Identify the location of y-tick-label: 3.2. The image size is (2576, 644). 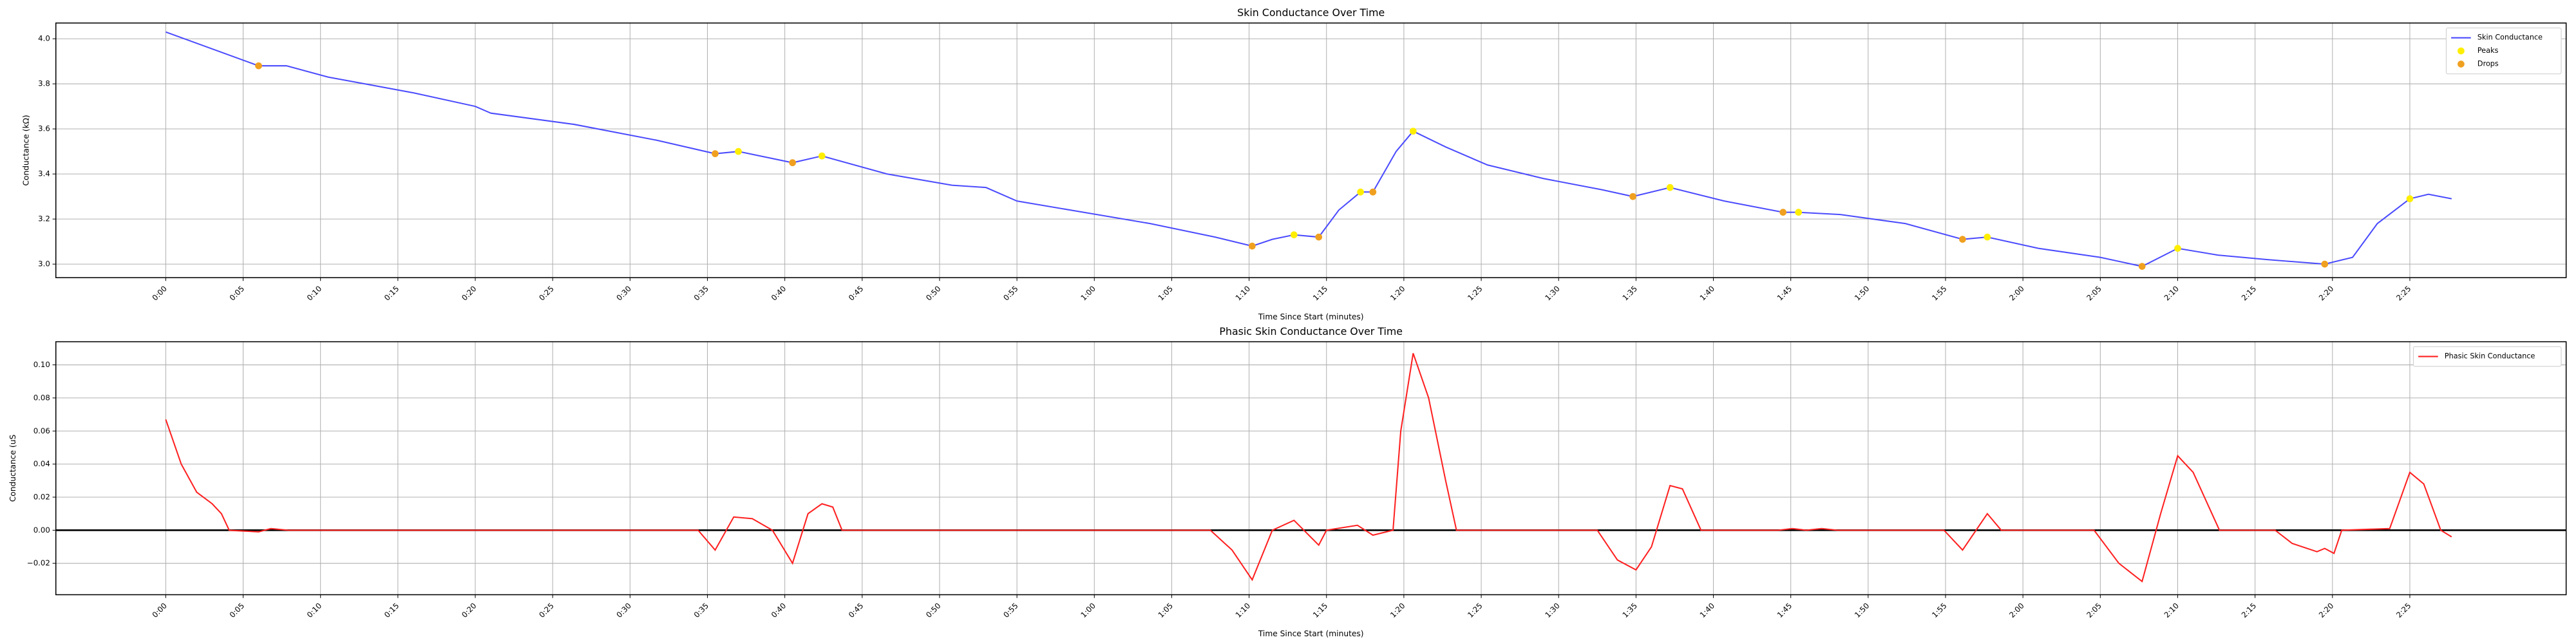
(44, 218).